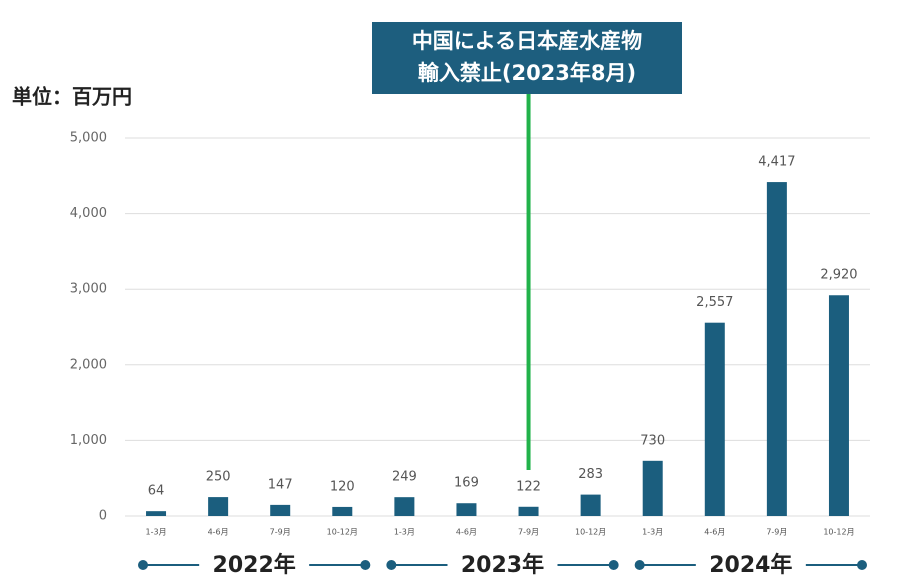 The image size is (900, 584). Describe the element at coordinates (254, 565) in the screenshot. I see `group-label: 2022年` at that location.